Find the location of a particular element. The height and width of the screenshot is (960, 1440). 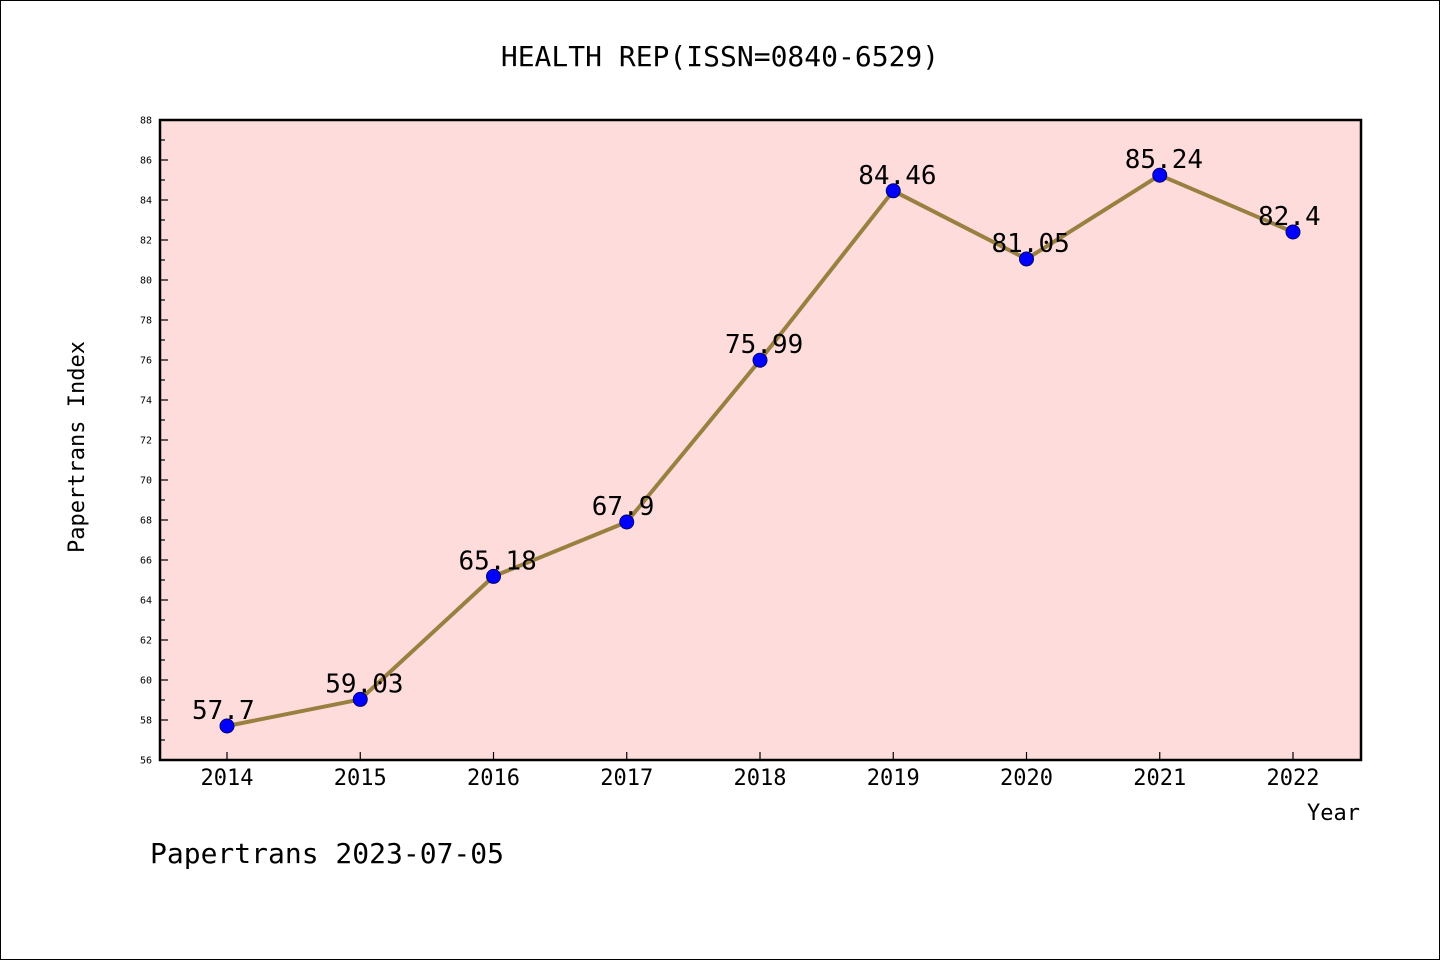

y-tick-label: 76 is located at coordinates (146, 361).